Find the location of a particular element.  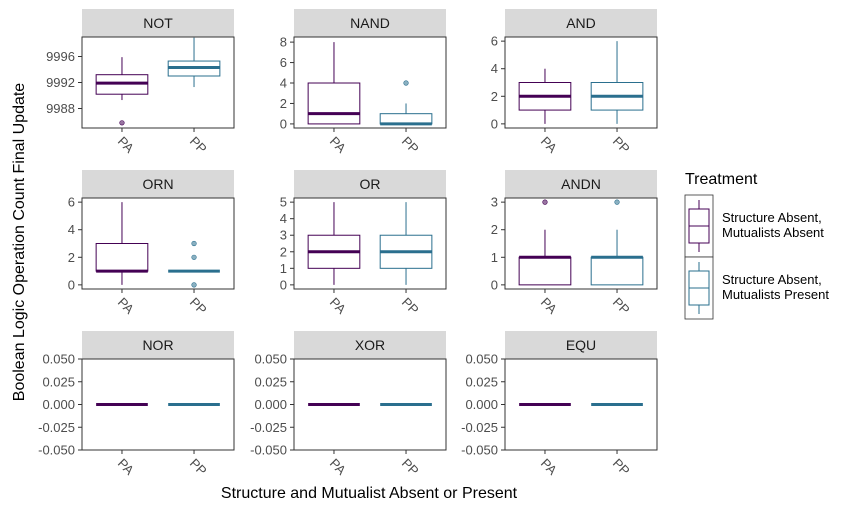

facet-strip-label: EQU is located at coordinates (581, 345).